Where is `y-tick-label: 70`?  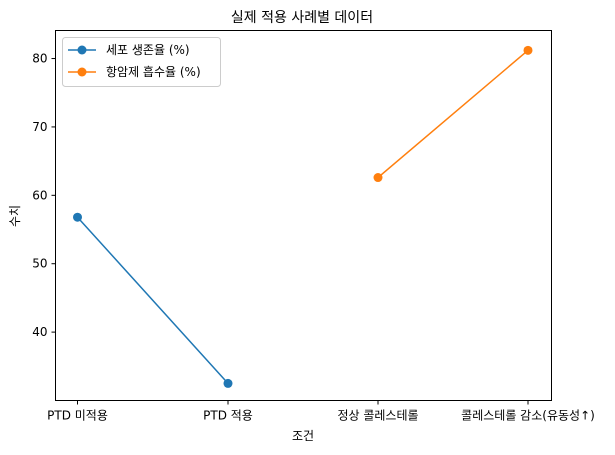
y-tick-label: 70 is located at coordinates (39, 127).